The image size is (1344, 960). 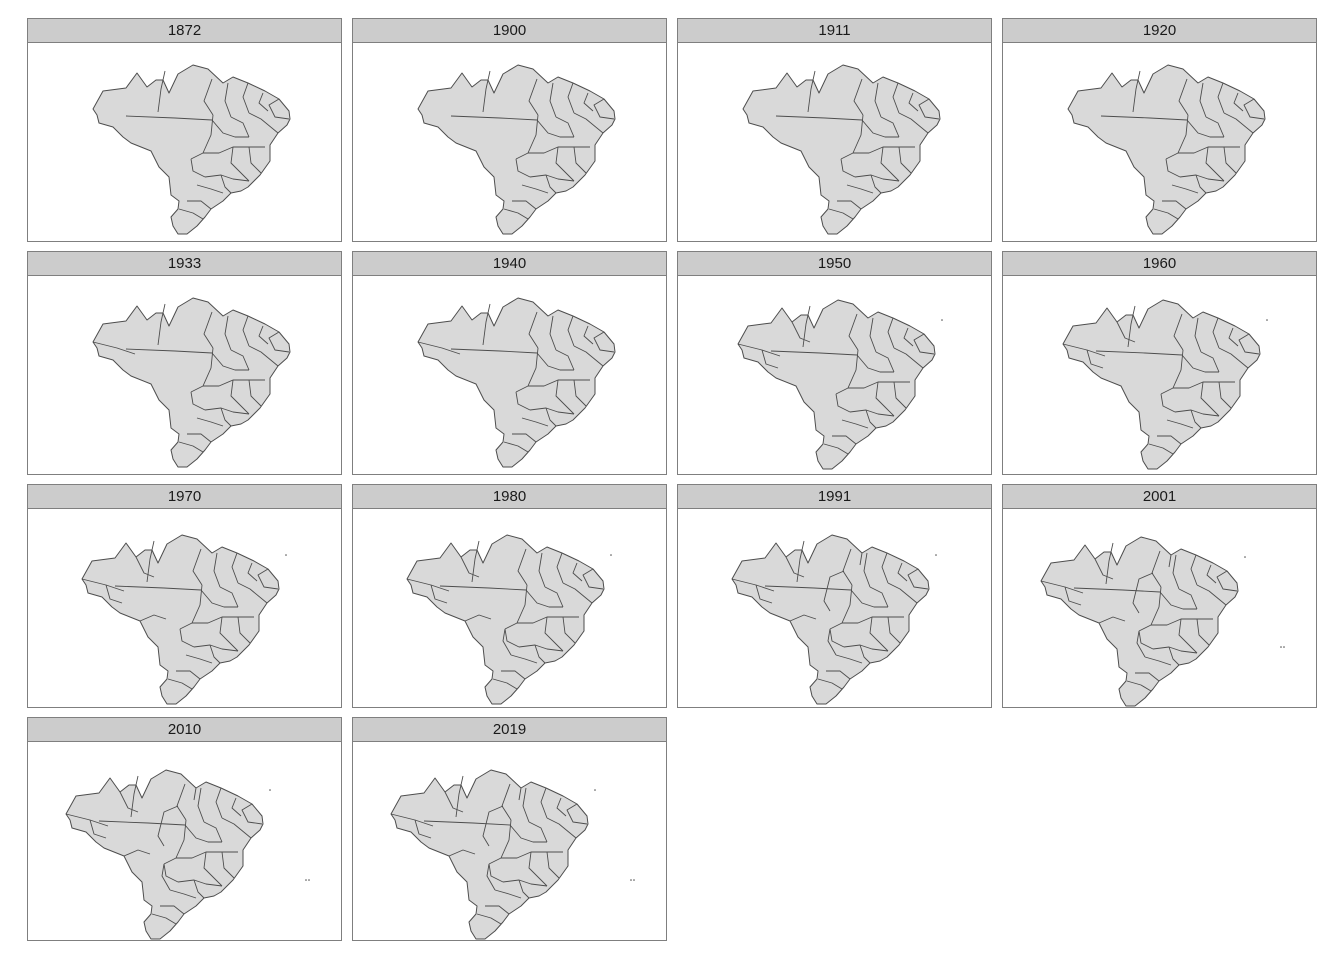 What do you see at coordinates (509, 496) in the screenshot?
I see `facet-strip-label: 1980` at bounding box center [509, 496].